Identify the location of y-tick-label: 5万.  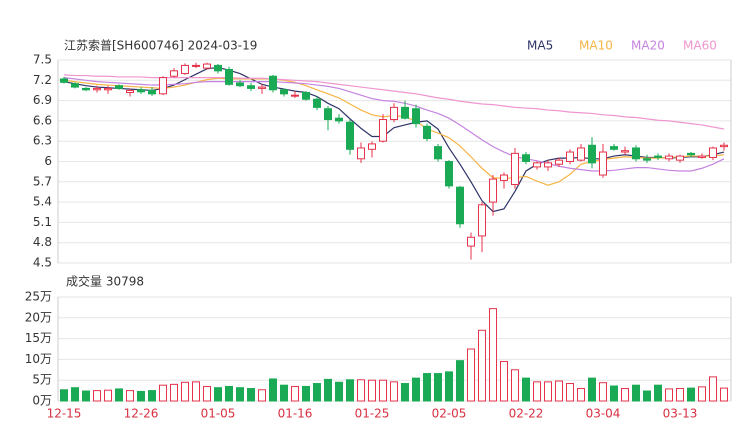
(42, 380).